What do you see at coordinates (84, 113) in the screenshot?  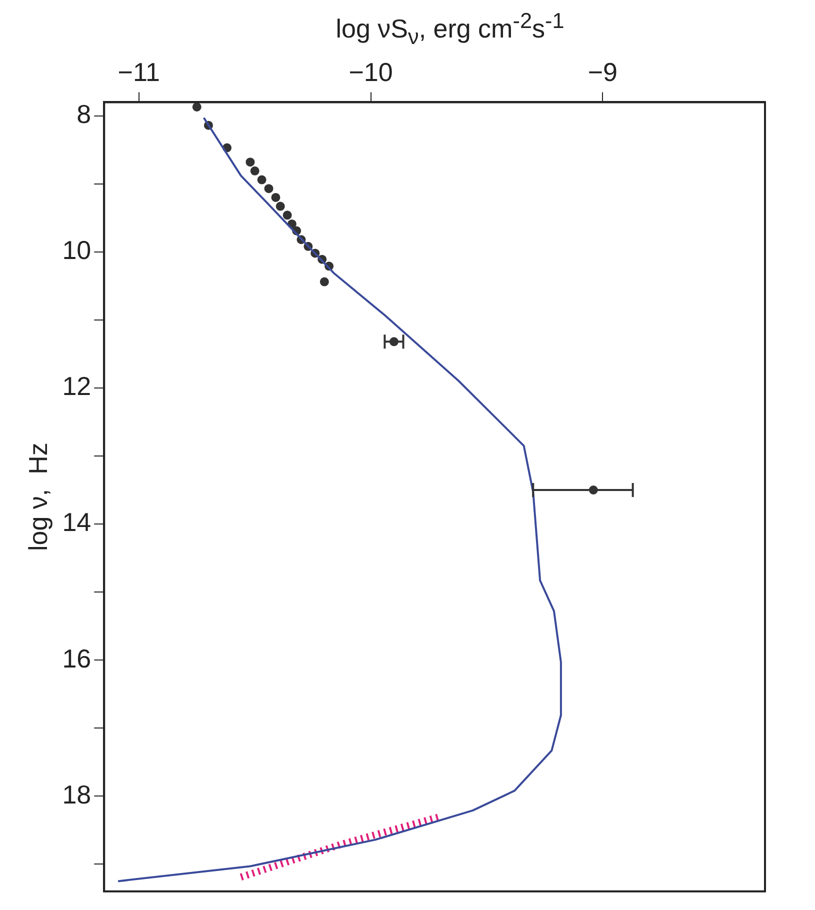 I see `y-tick-label: 8` at bounding box center [84, 113].